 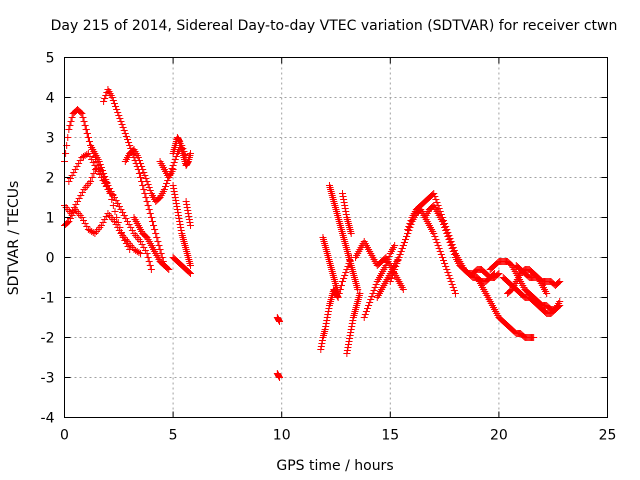 I want to click on y-tick-label: -2, so click(x=48, y=339).